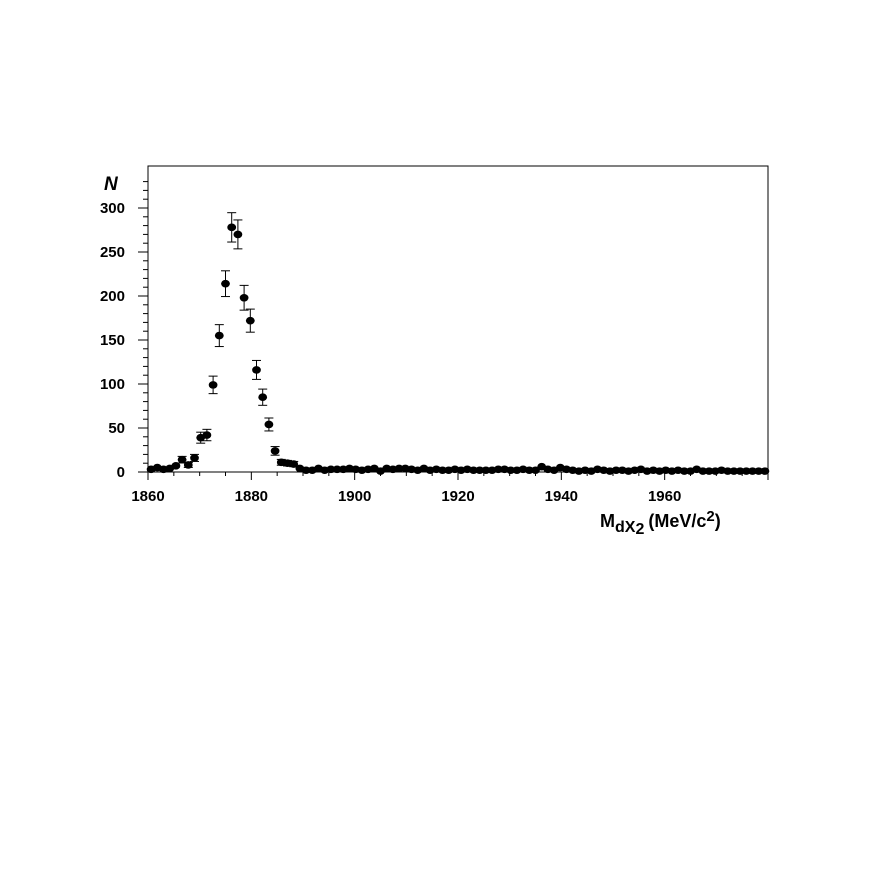 This screenshot has width=872, height=872. Describe the element at coordinates (112, 208) in the screenshot. I see `y-tick-label: 300` at that location.